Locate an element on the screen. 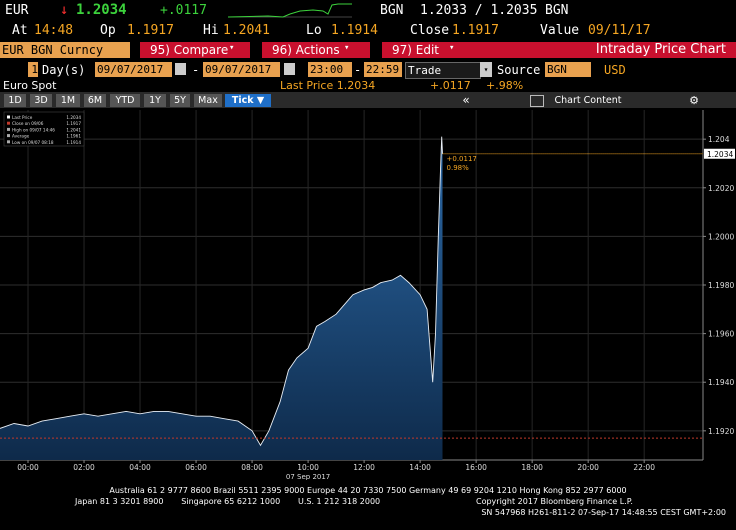 This screenshot has height=530, width=736. stat-value: 14:48 is located at coordinates (54, 30).